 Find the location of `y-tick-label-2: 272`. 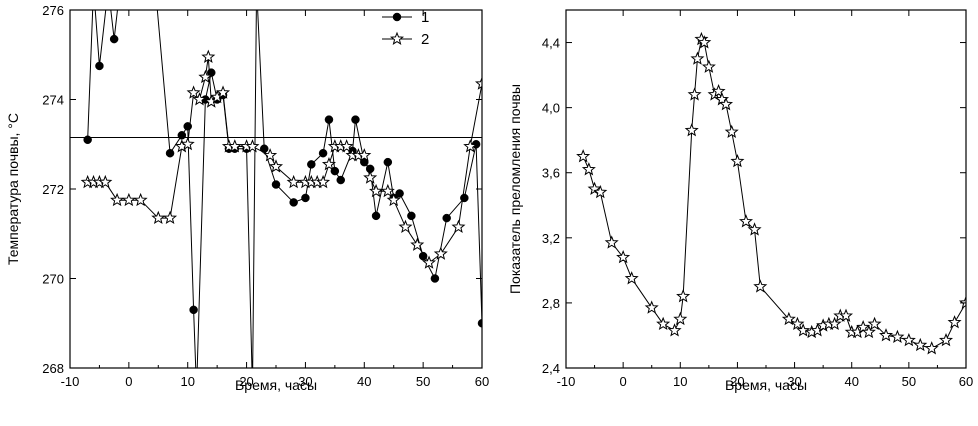

y-tick-label-2: 272 is located at coordinates (53, 189).